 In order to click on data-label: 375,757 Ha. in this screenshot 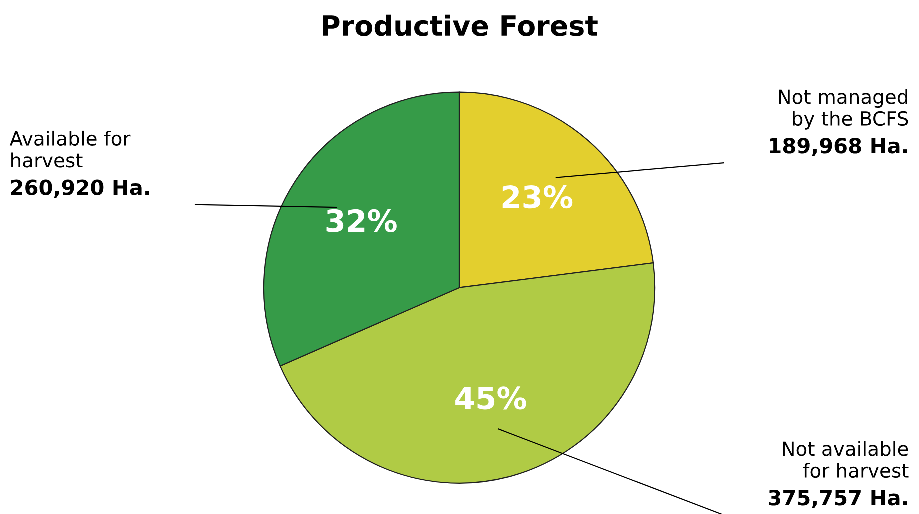, I will do `click(838, 499)`.